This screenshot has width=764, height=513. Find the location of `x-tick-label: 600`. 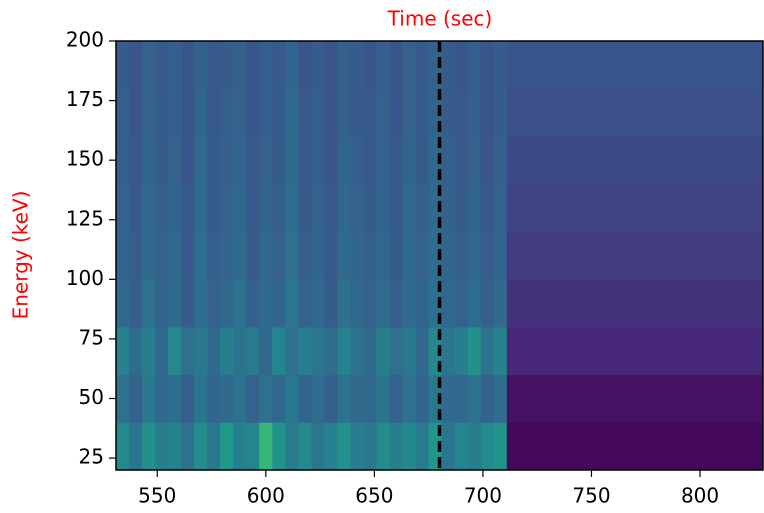

x-tick-label: 600 is located at coordinates (266, 496).